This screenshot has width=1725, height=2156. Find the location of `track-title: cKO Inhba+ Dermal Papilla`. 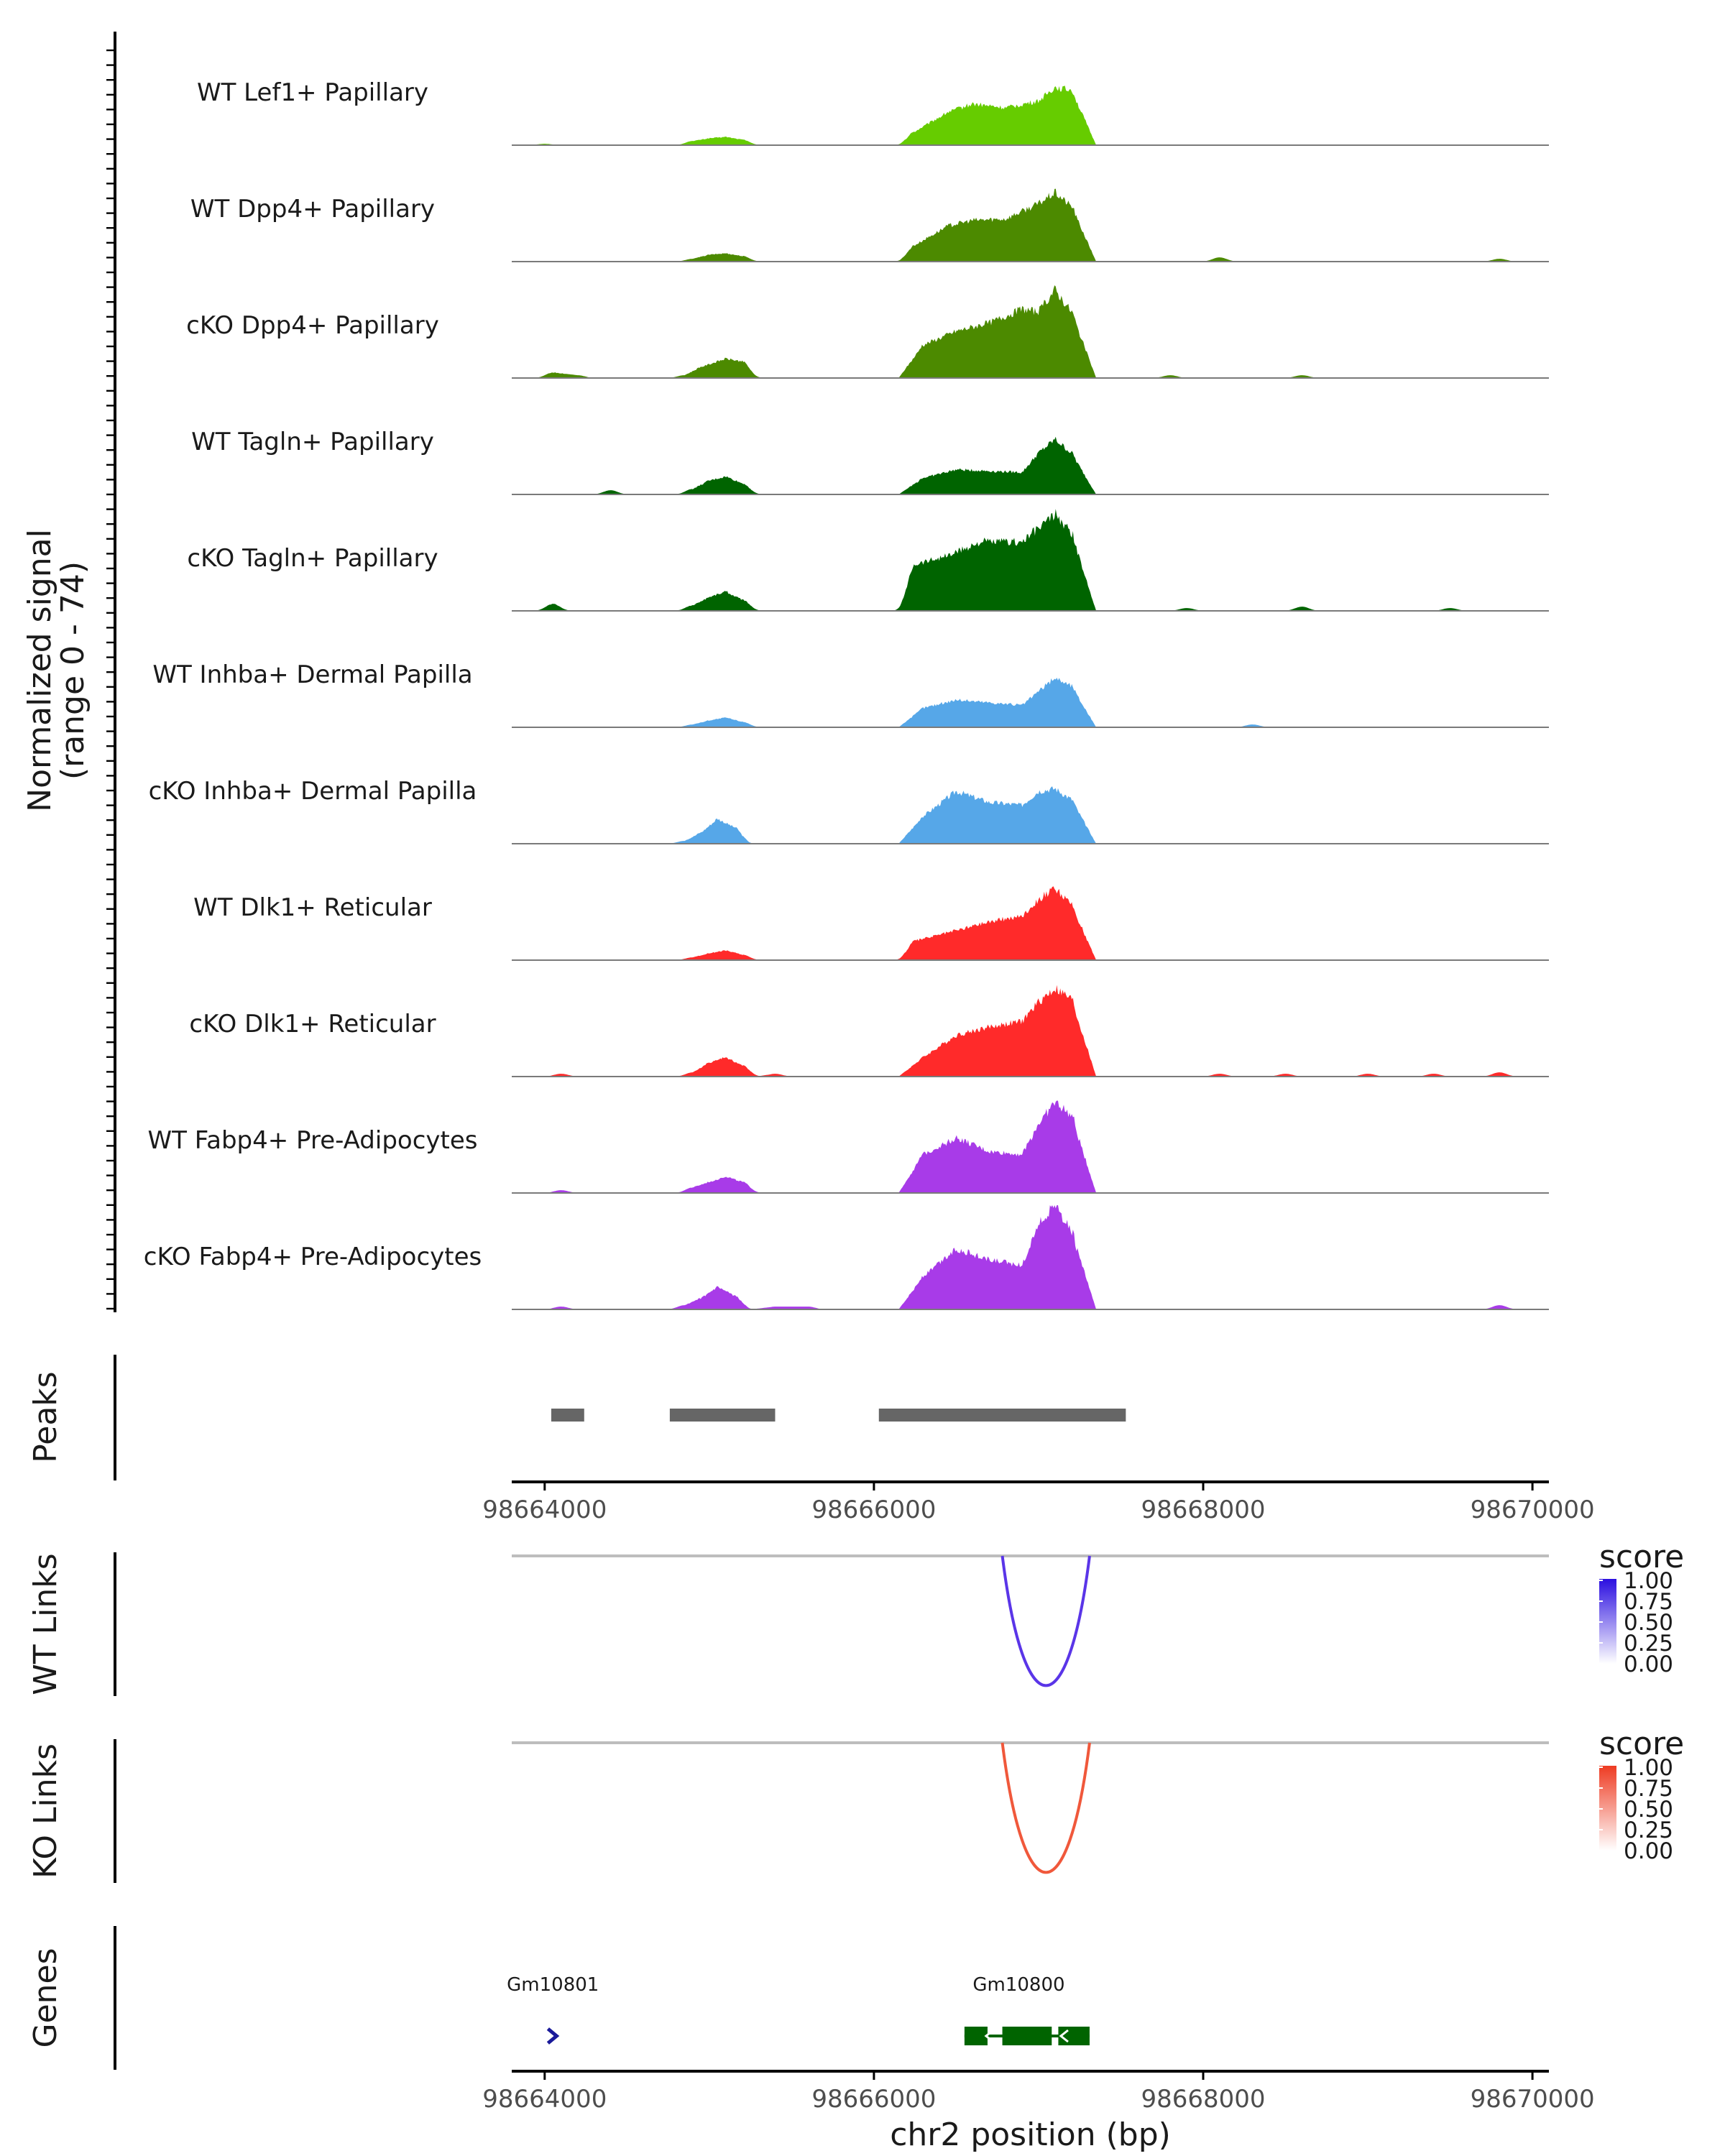

track-title: cKO Inhba+ Dermal Papilla is located at coordinates (313, 791).